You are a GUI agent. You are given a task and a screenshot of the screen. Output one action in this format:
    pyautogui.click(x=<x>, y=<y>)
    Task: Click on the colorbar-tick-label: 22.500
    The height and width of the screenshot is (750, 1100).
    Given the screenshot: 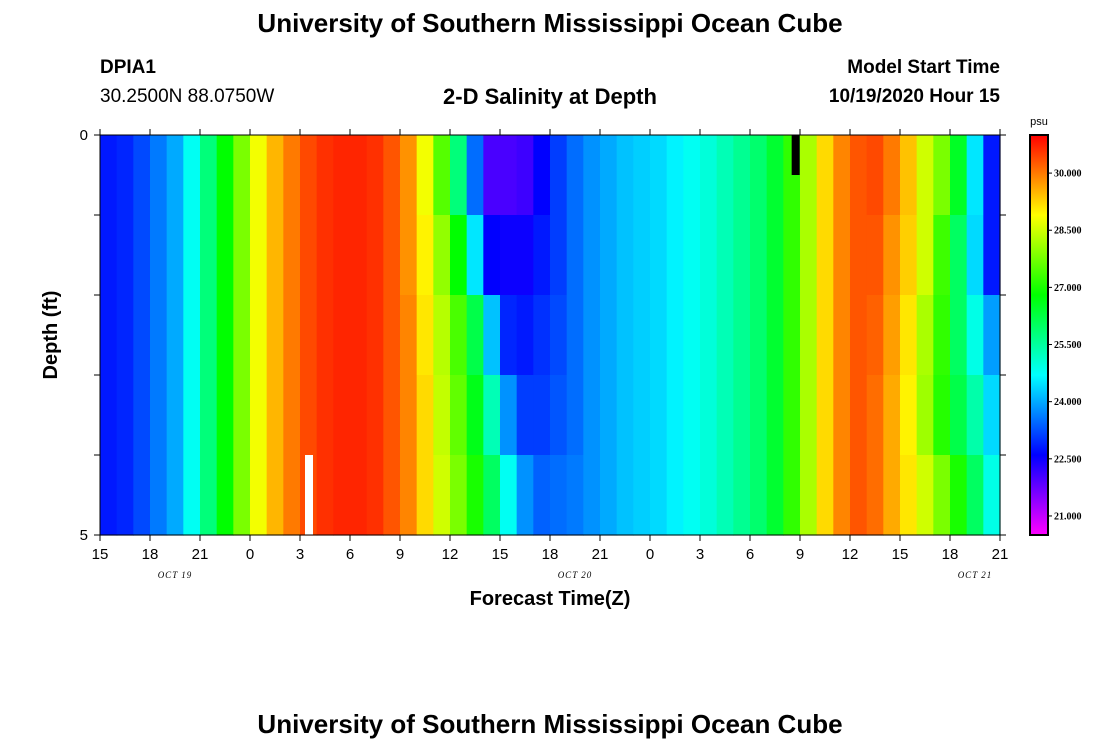 What is the action you would take?
    pyautogui.click(x=1068, y=459)
    